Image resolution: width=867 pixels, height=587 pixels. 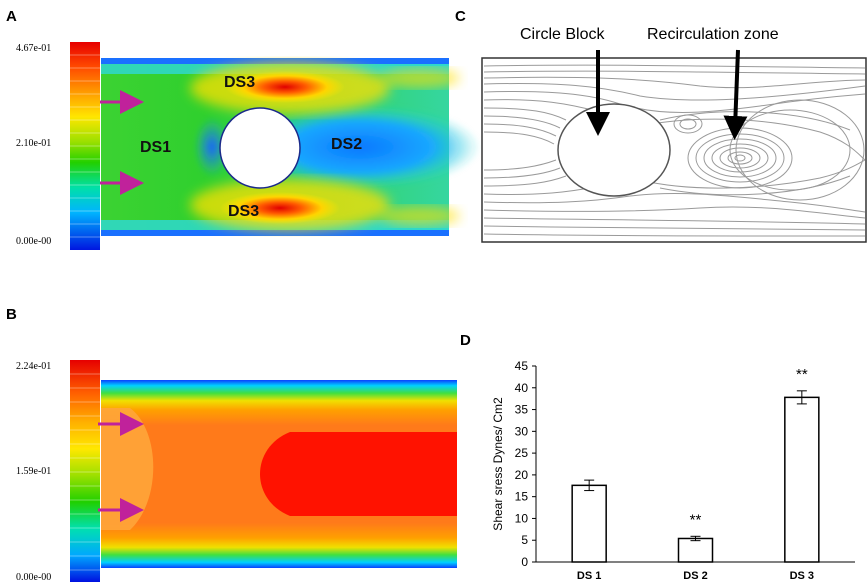 I want to click on region-label-ds3-bottom: DS3, so click(x=244, y=211).